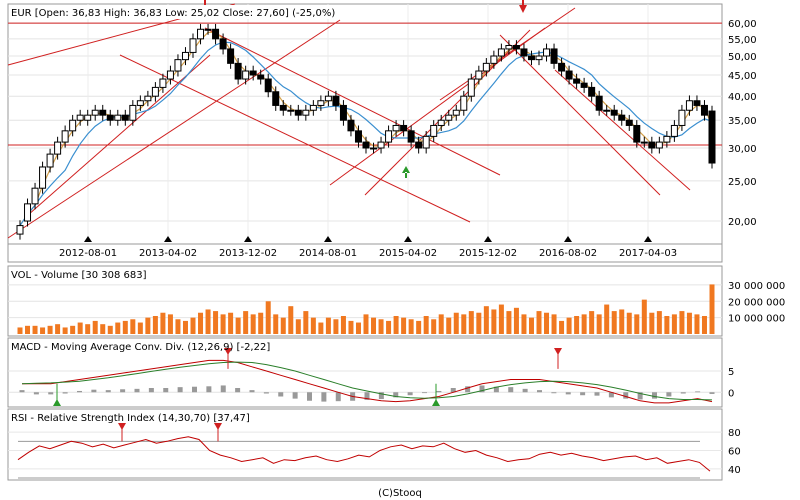  I want to click on price-y-tick: 35,00, so click(742, 121).